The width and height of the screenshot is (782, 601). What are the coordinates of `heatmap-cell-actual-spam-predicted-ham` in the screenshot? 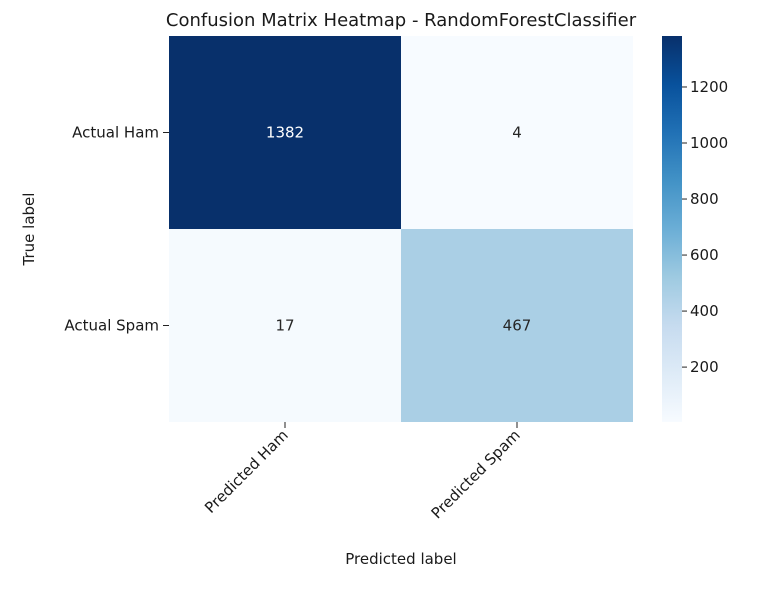 It's located at (285, 325).